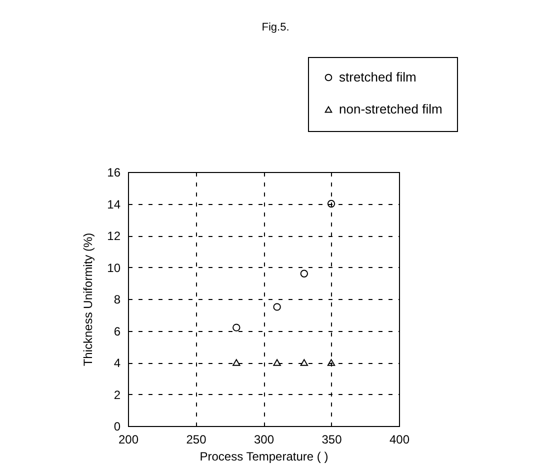 This screenshot has height=473, width=552. I want to click on chart-title: Fig.5., so click(276, 28).